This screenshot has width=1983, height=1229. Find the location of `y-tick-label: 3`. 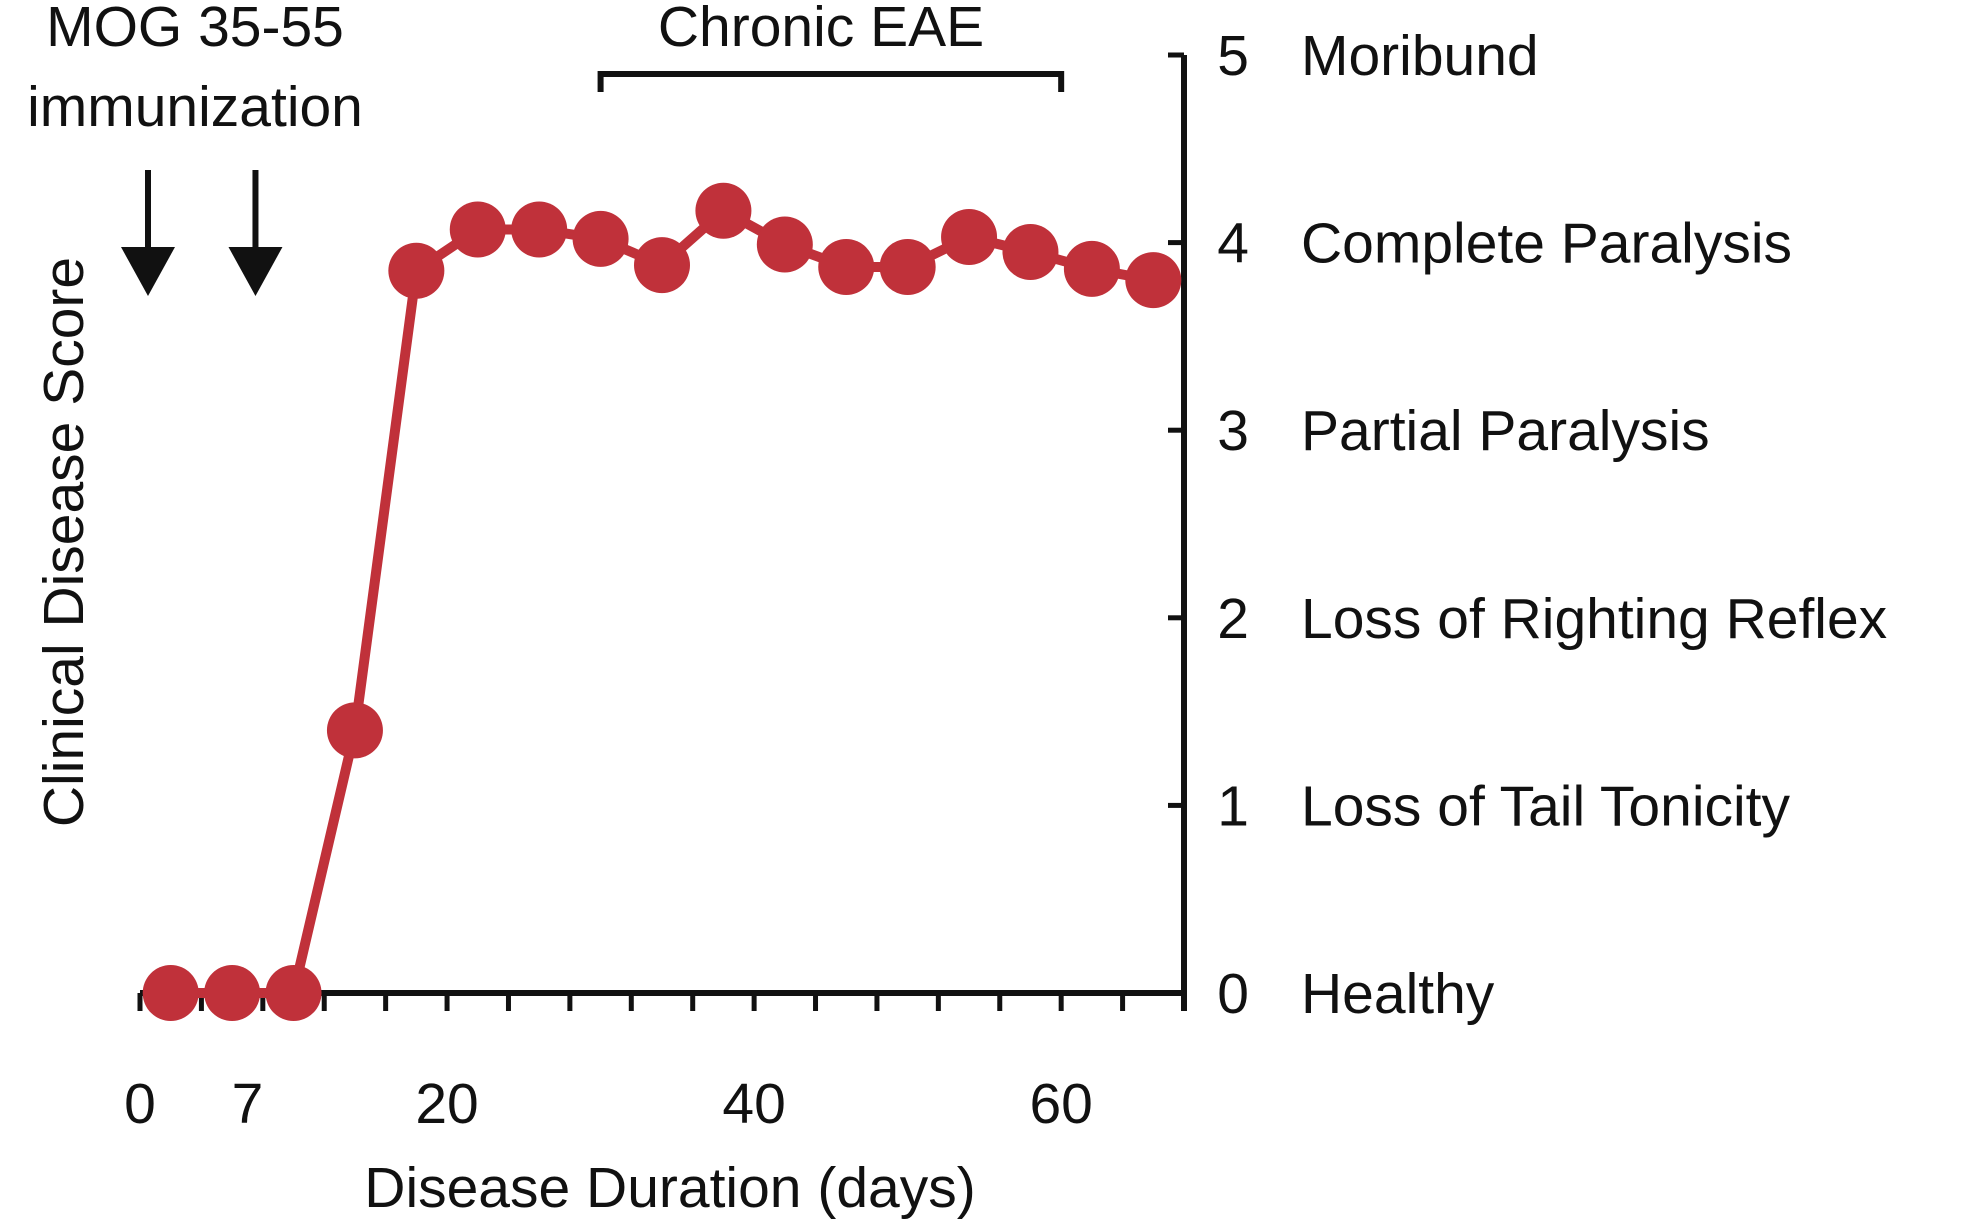

y-tick-label: 3 is located at coordinates (1233, 431).